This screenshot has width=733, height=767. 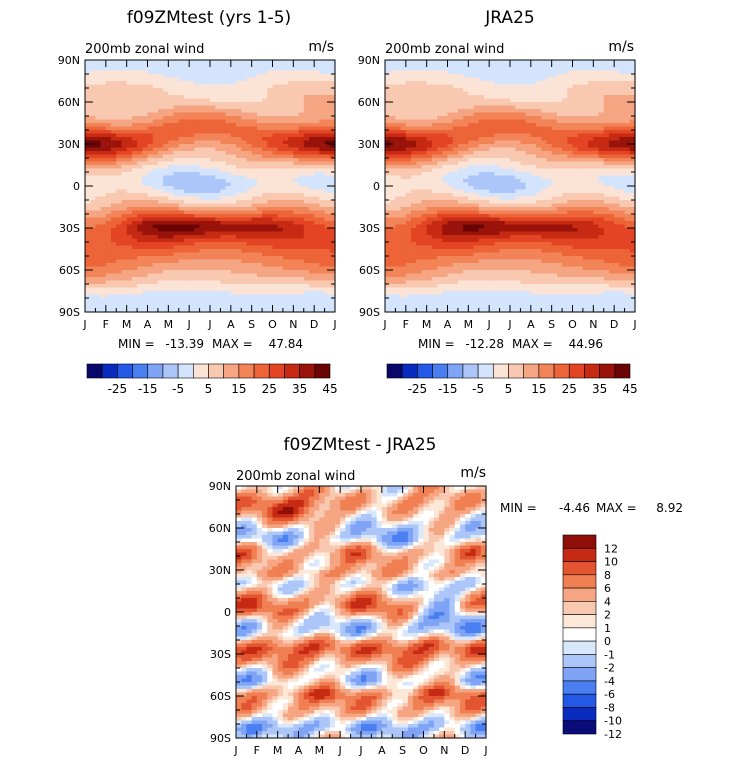 I want to click on x-tick-label: J, so click(x=84, y=324).